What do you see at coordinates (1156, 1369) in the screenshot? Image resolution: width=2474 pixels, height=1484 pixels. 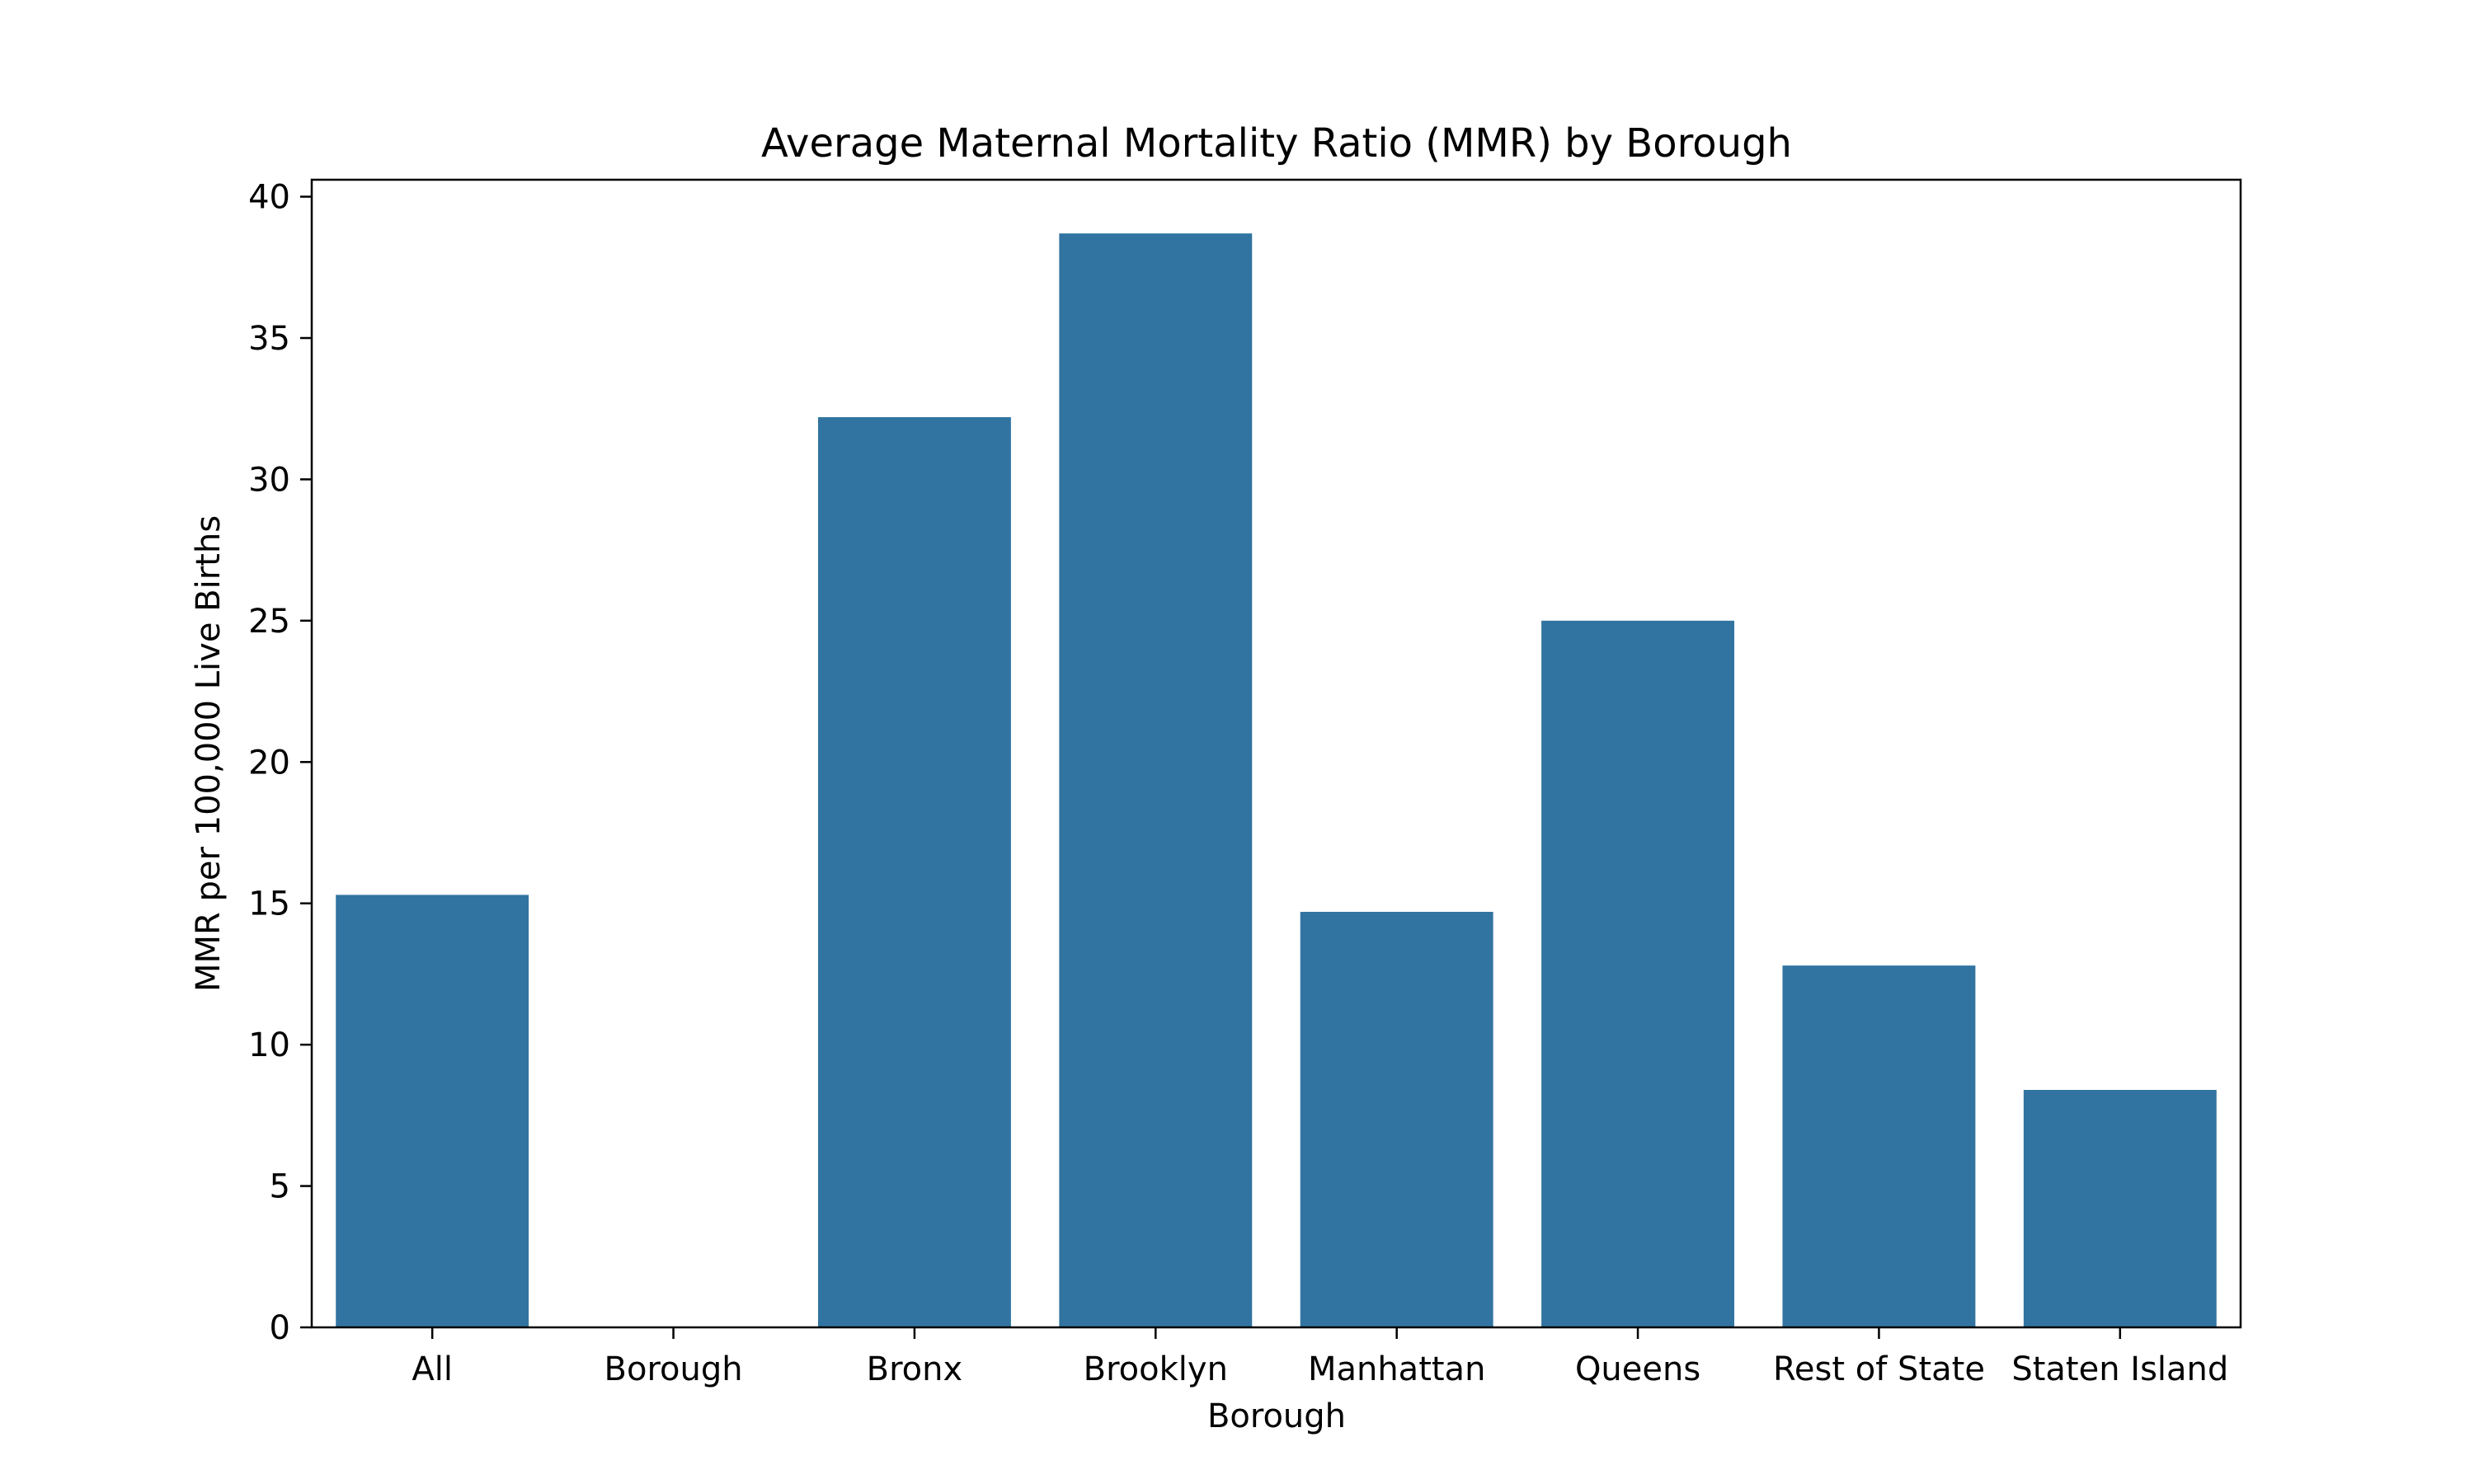 I see `x-tick-label: Brooklyn` at bounding box center [1156, 1369].